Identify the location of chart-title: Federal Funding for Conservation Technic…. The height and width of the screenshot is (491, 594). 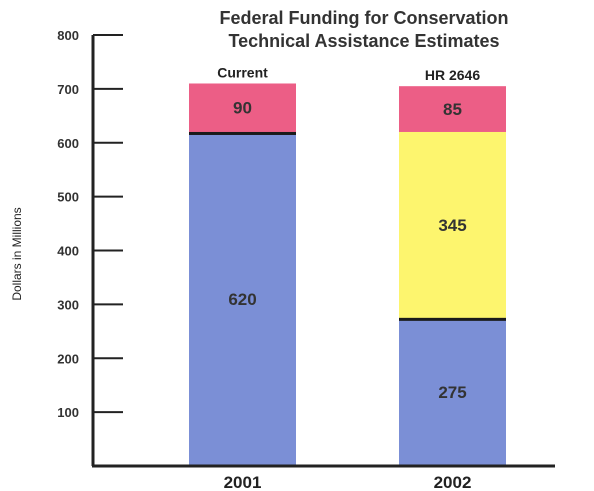
(363, 29).